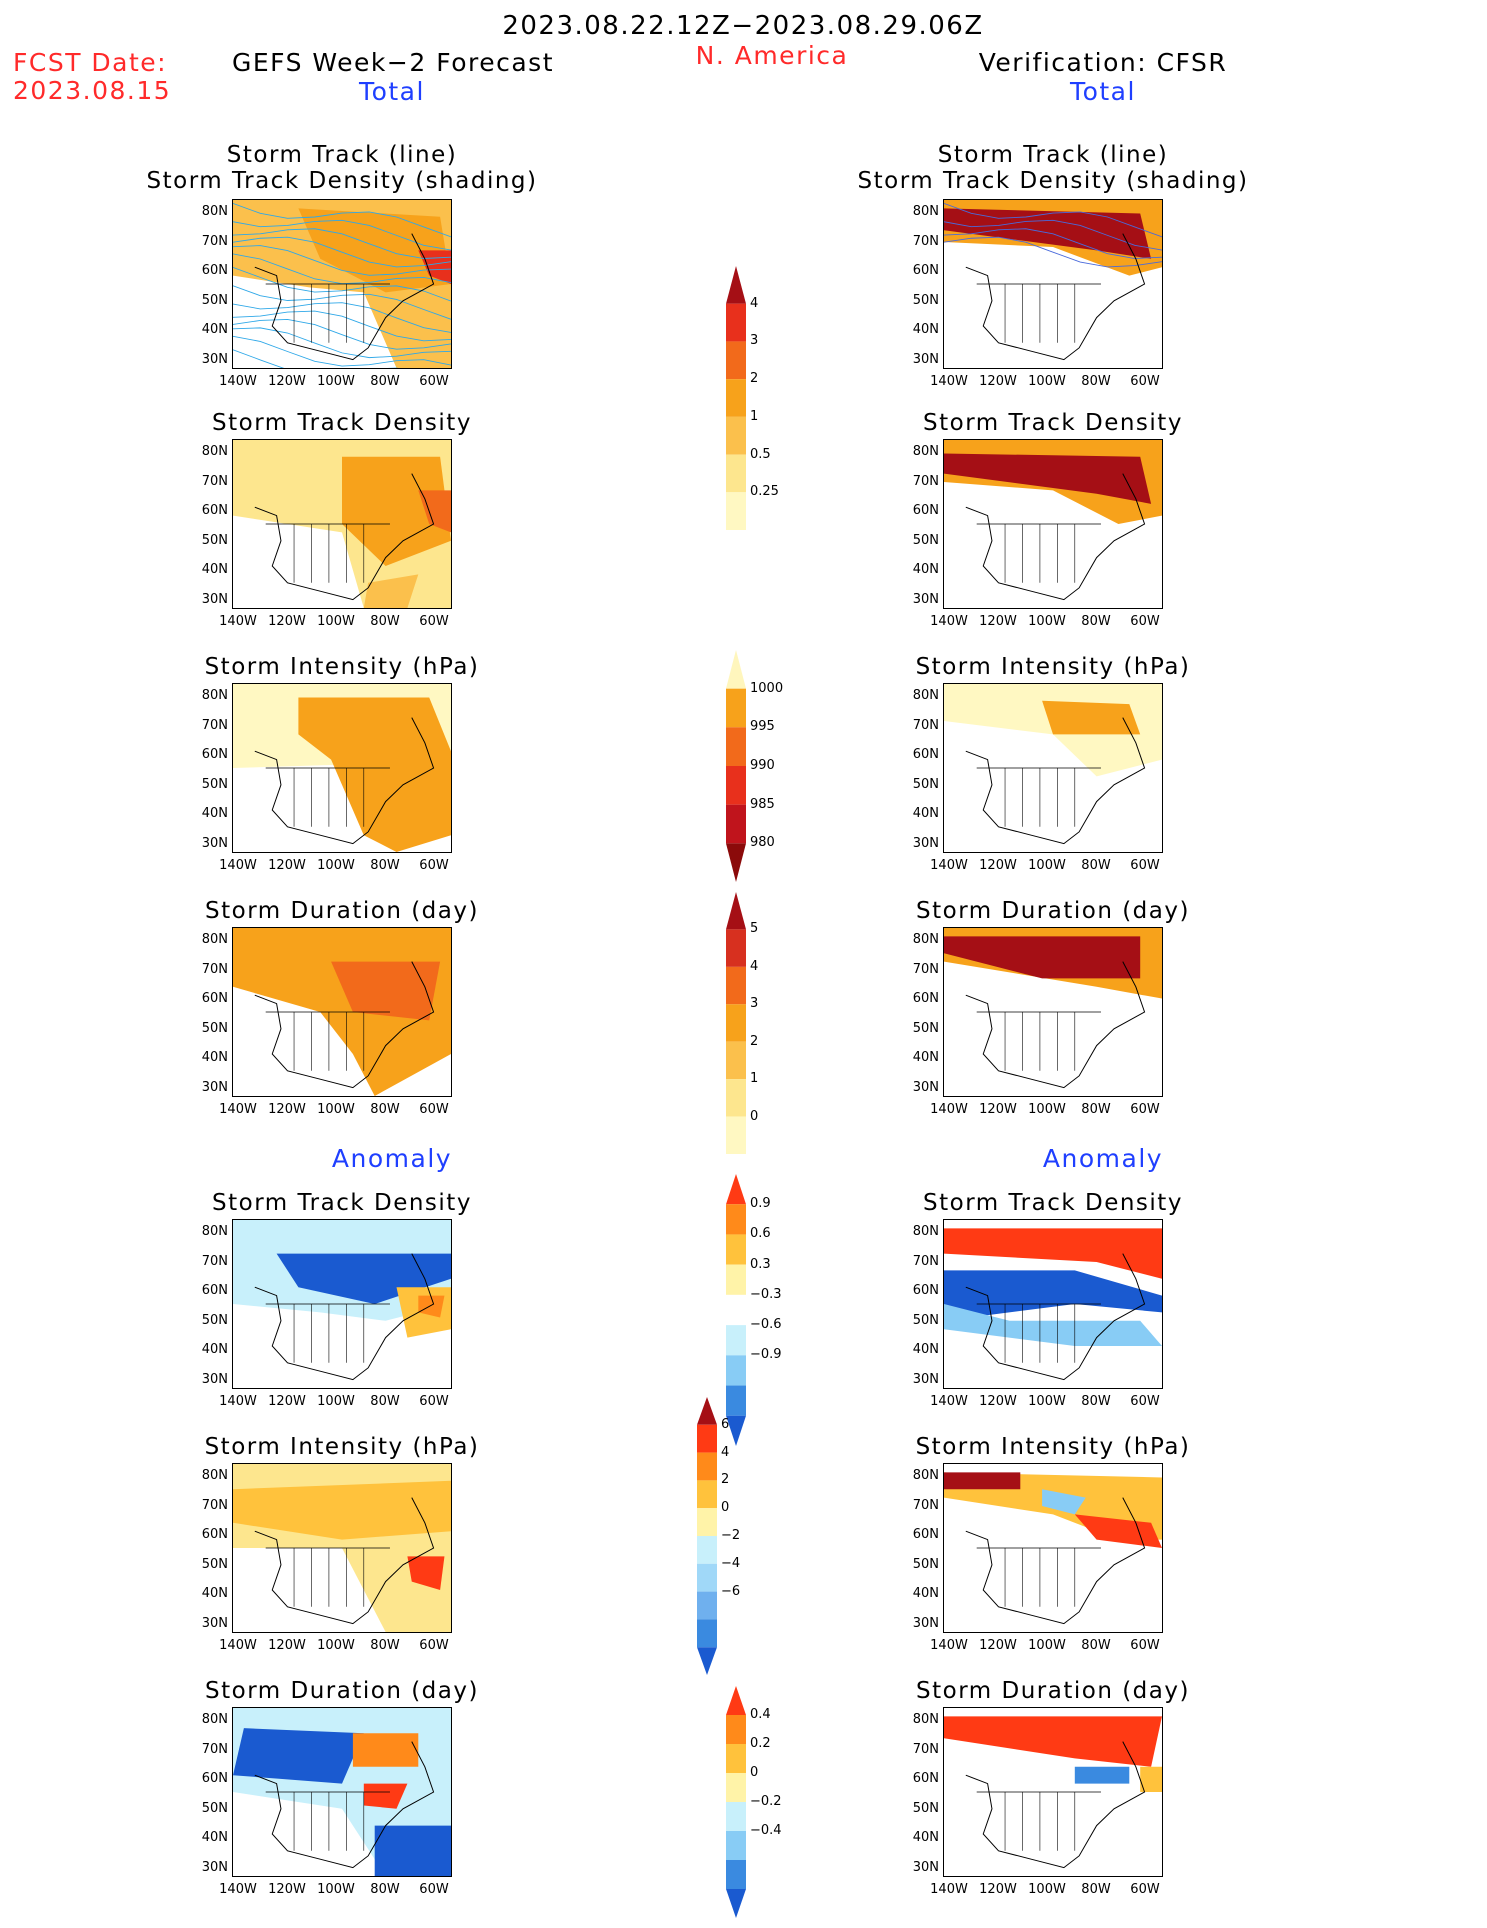 The width and height of the screenshot is (1487, 1928). I want to click on colorbar-label: 0.25, so click(764, 492).